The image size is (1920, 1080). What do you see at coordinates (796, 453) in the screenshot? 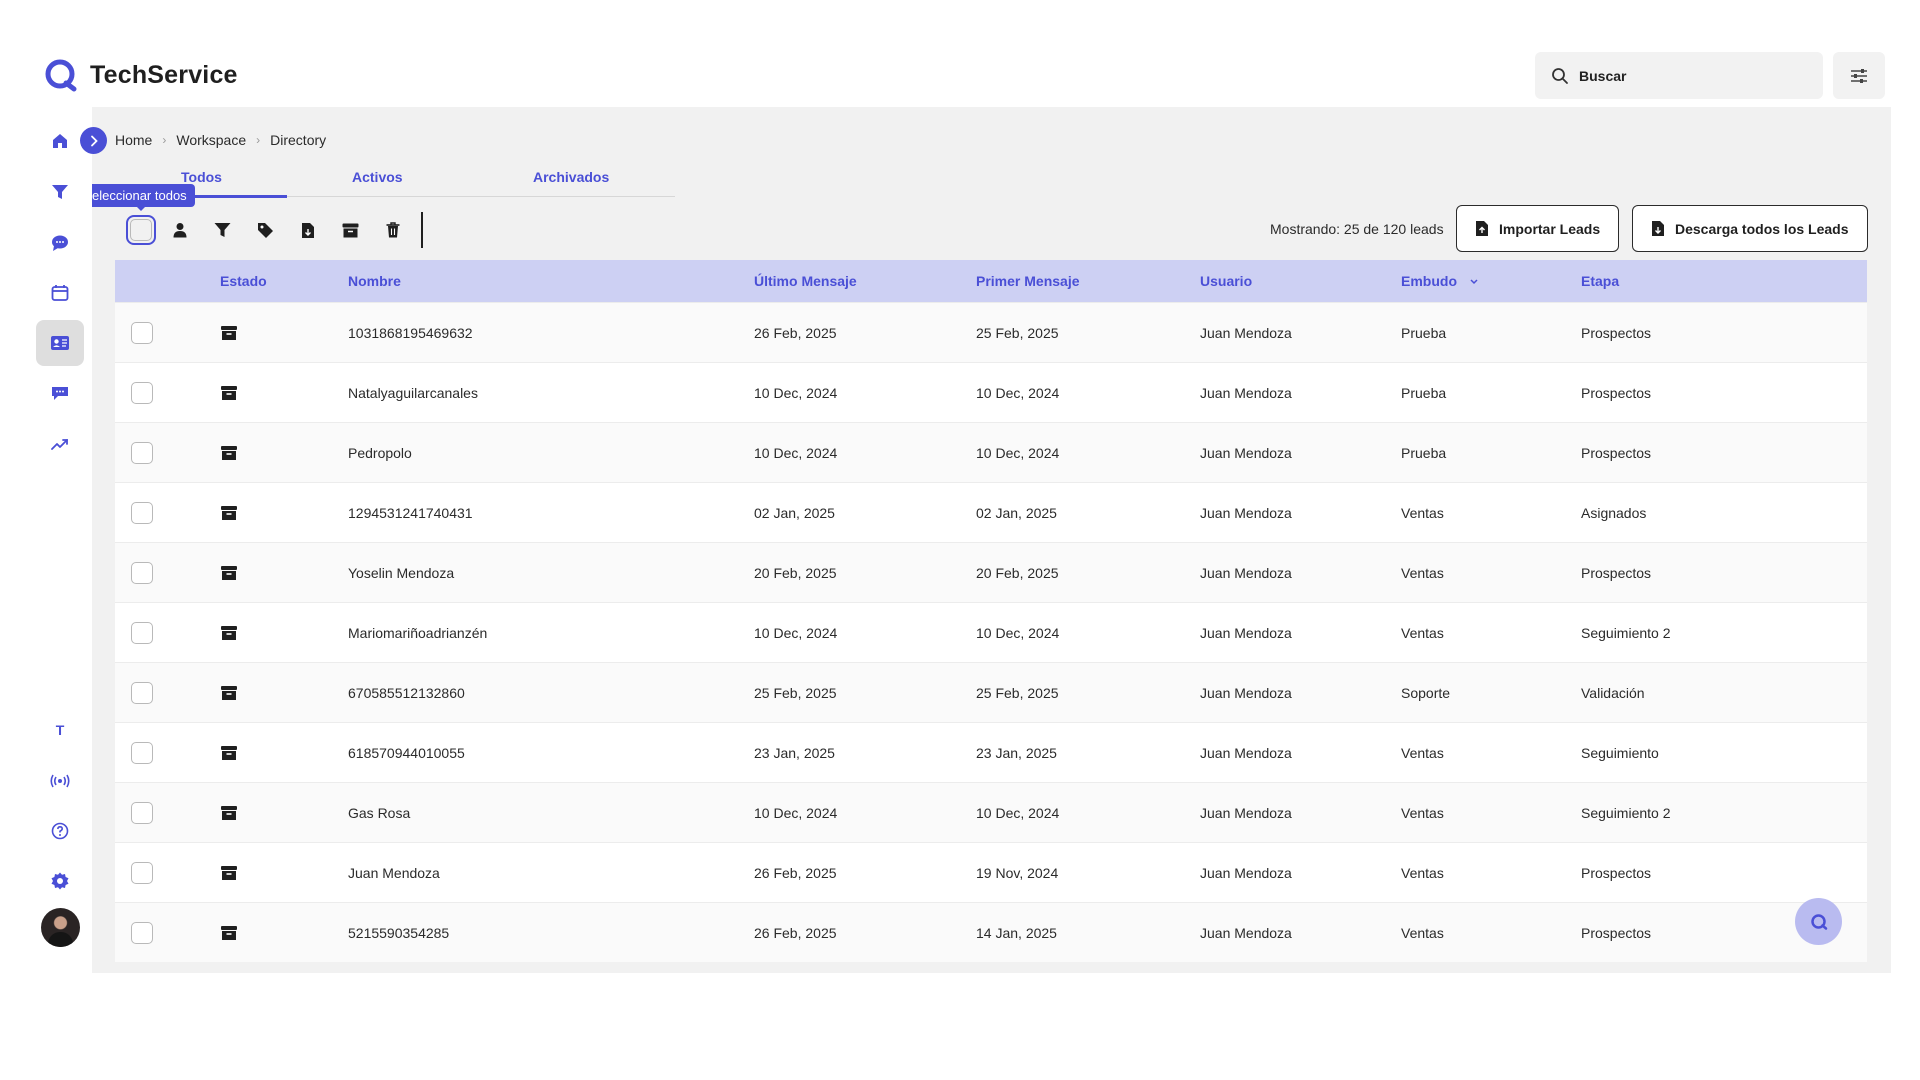
I see `last-message-date: 10 Dec, 2024` at bounding box center [796, 453].